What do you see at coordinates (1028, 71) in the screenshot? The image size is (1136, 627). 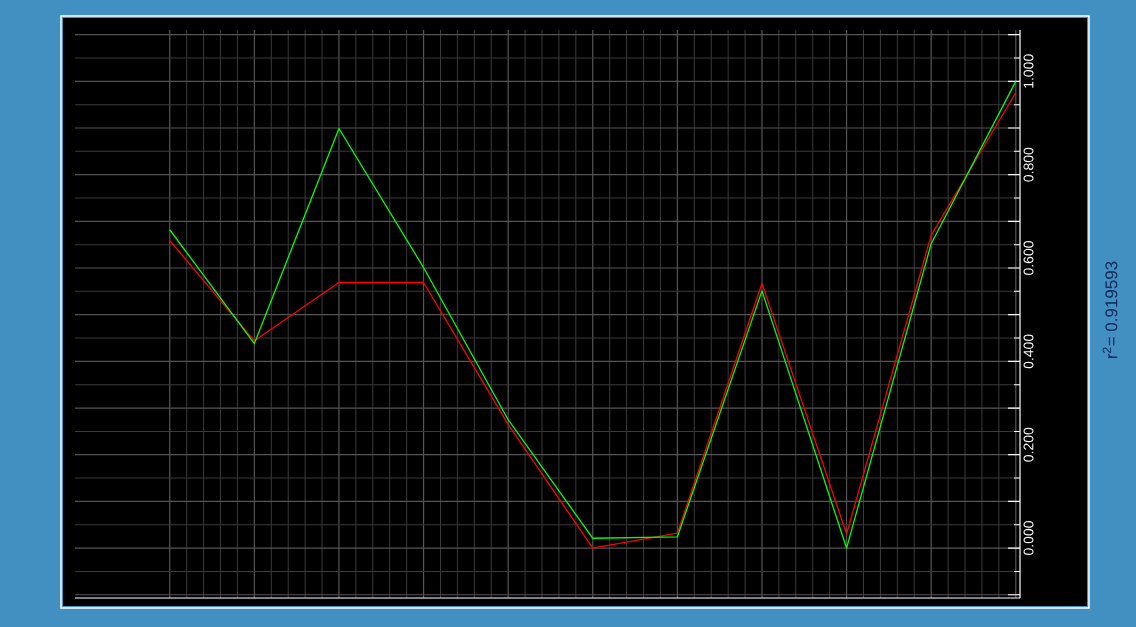 I see `y-tick-label: 1.000` at bounding box center [1028, 71].